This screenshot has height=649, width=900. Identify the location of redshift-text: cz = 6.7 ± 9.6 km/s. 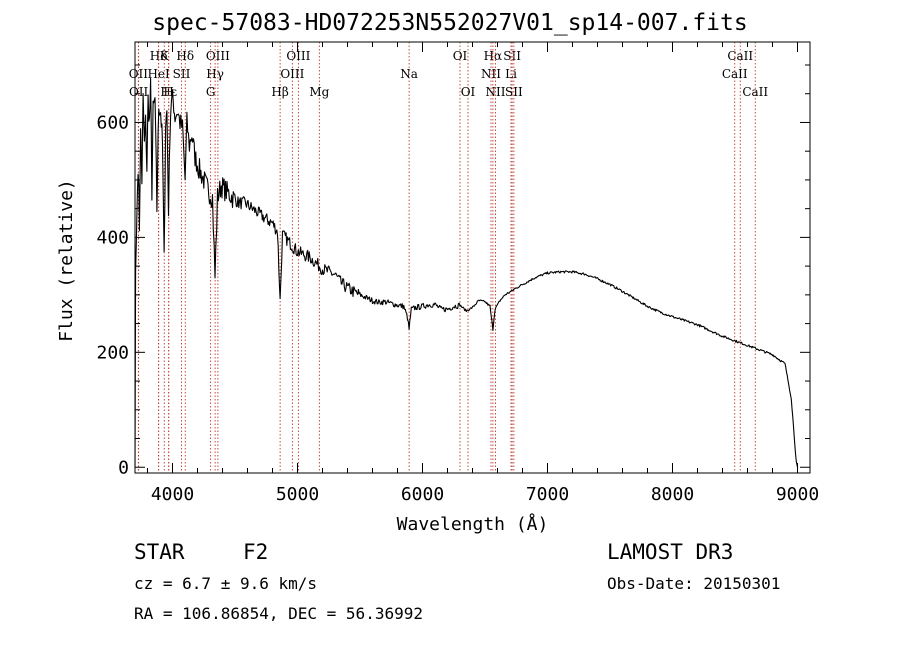
(226, 583).